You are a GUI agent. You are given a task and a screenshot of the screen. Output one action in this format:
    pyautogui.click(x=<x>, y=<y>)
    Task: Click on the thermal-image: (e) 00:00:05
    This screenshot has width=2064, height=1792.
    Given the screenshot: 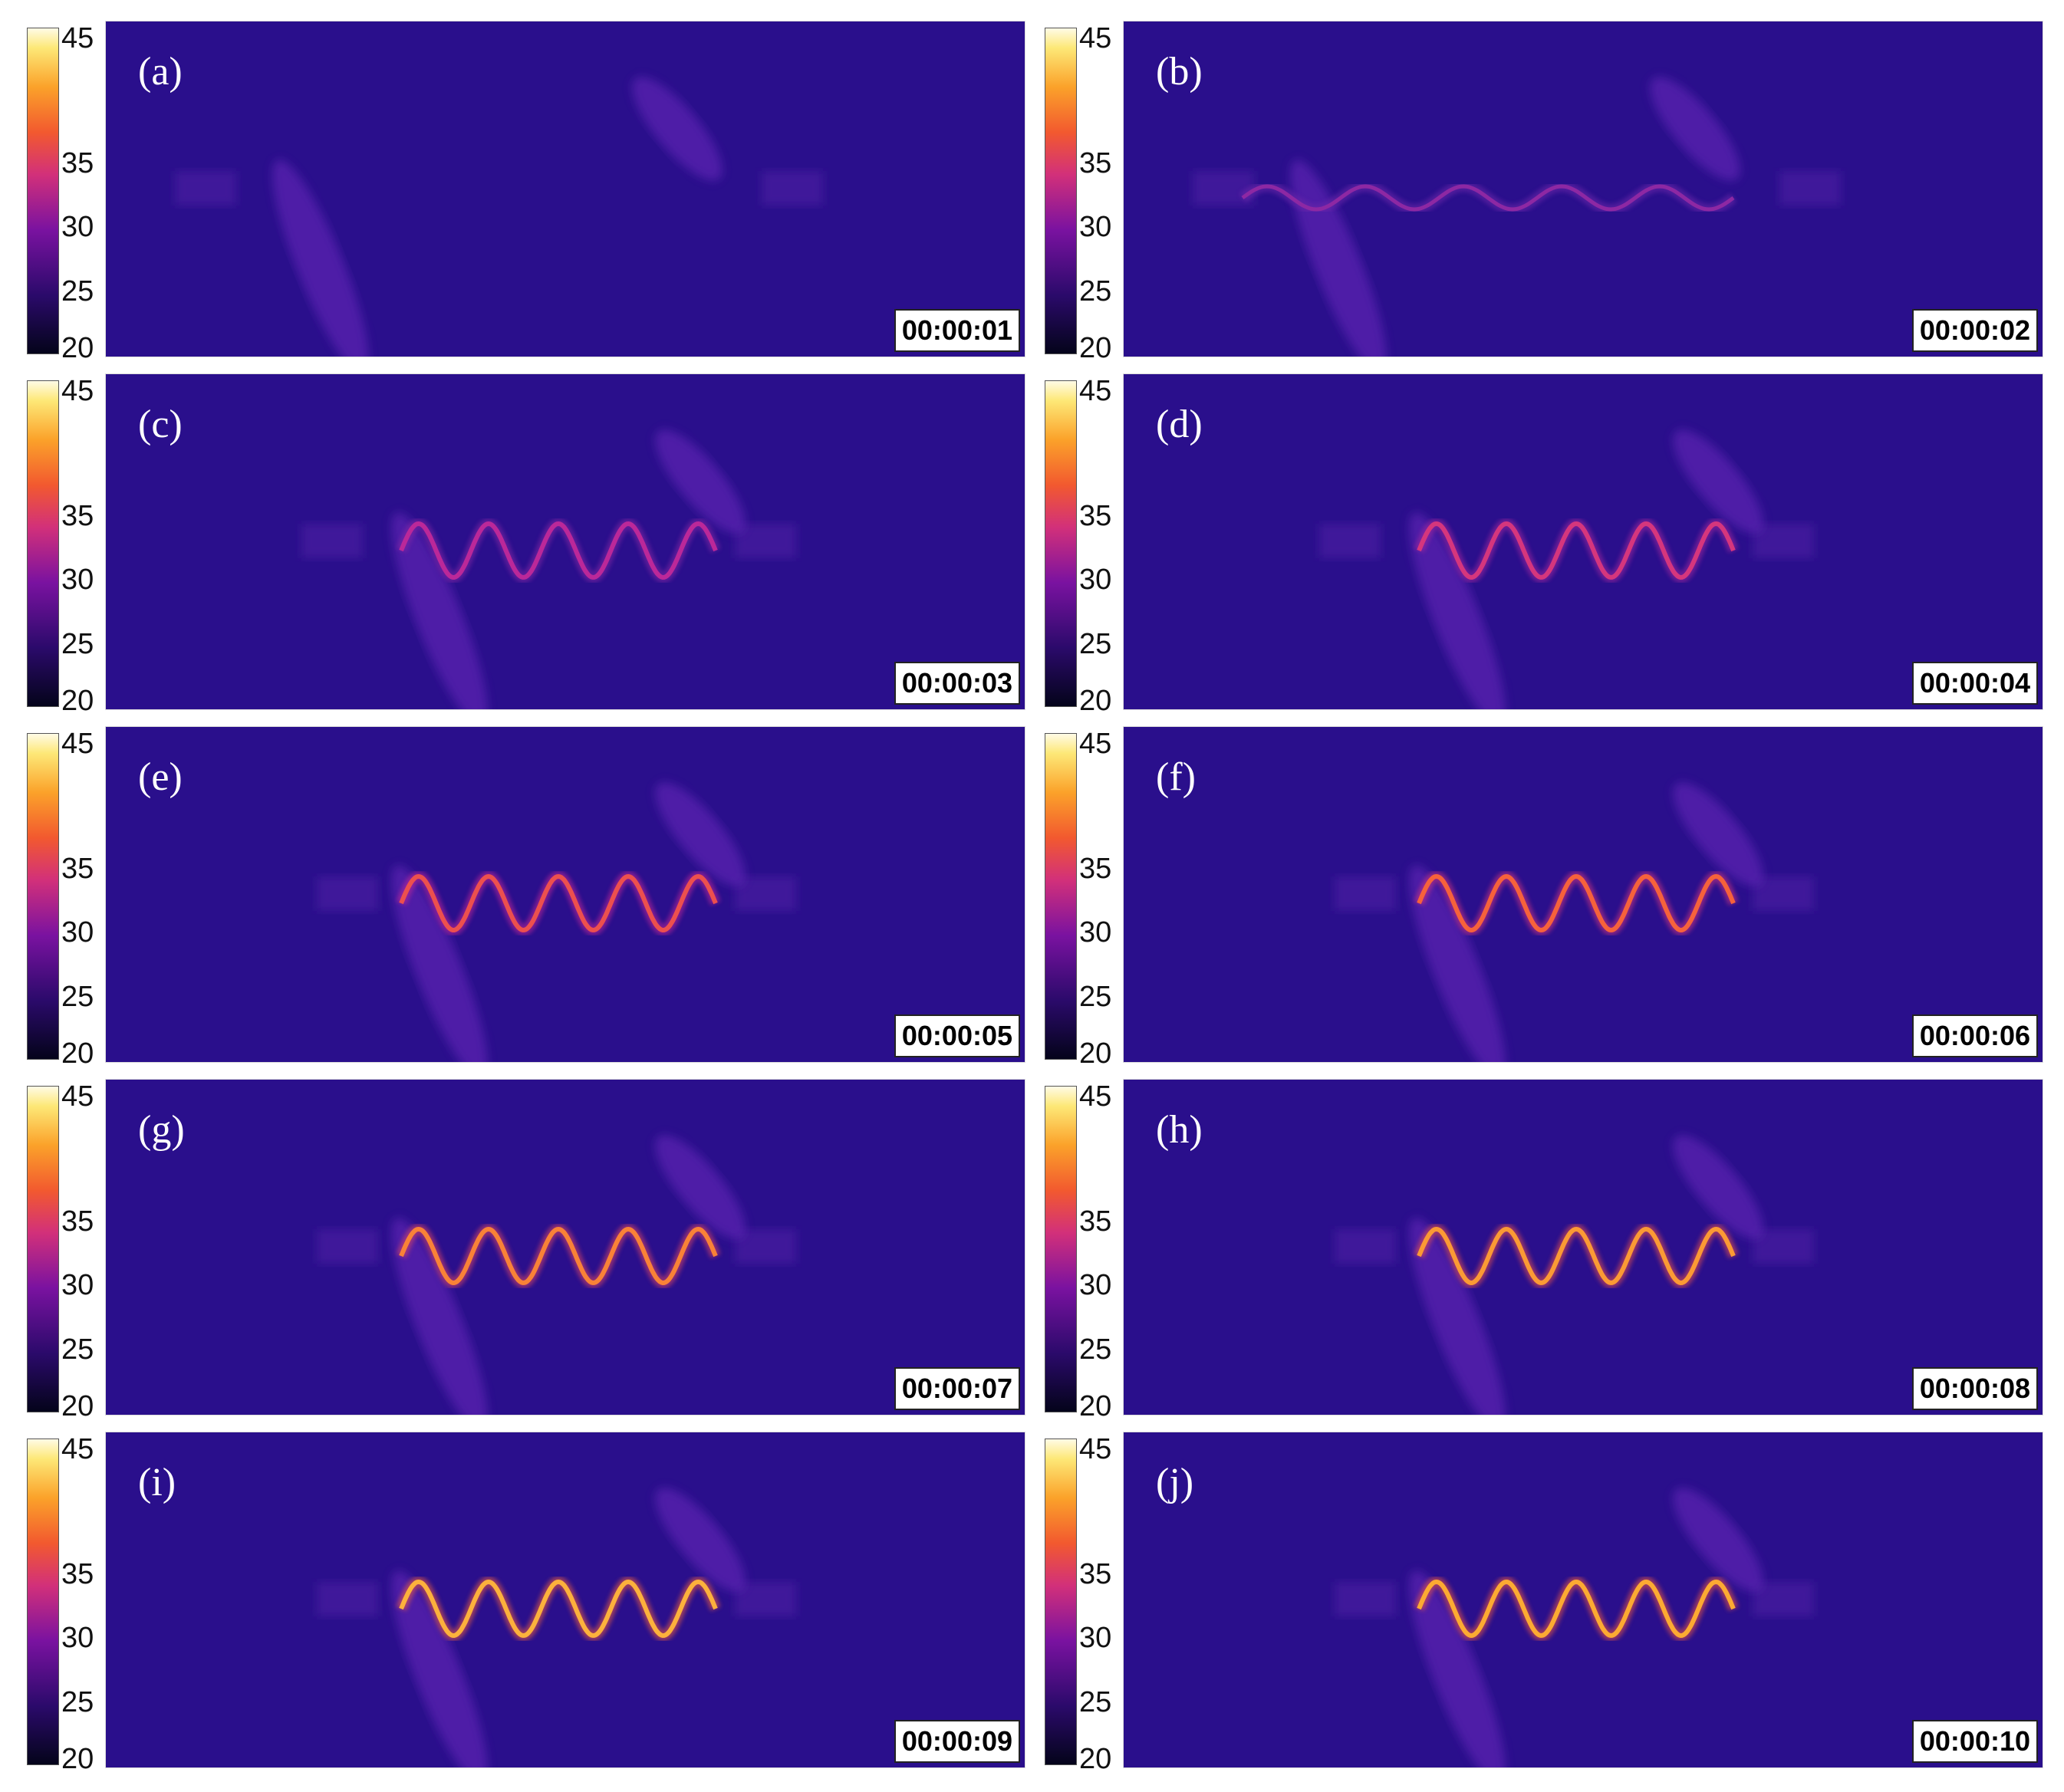 What is the action you would take?
    pyautogui.click(x=565, y=894)
    